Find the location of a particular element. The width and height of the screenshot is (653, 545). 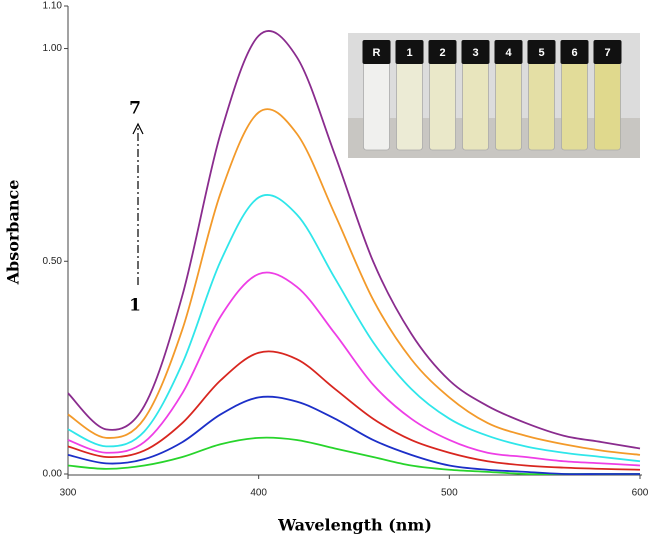

vial-label: 1 is located at coordinates (409, 53).